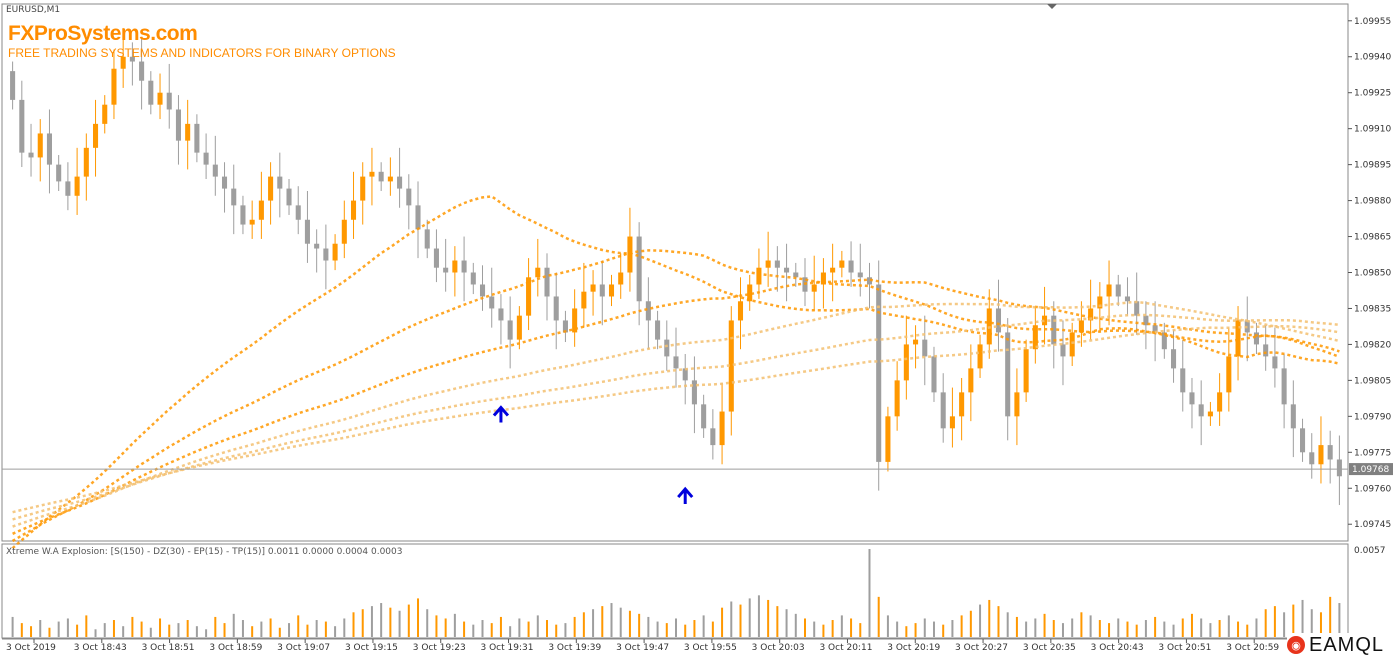  What do you see at coordinates (642, 648) in the screenshot?
I see `time-tick-label: 3 Oct 19:47` at bounding box center [642, 648].